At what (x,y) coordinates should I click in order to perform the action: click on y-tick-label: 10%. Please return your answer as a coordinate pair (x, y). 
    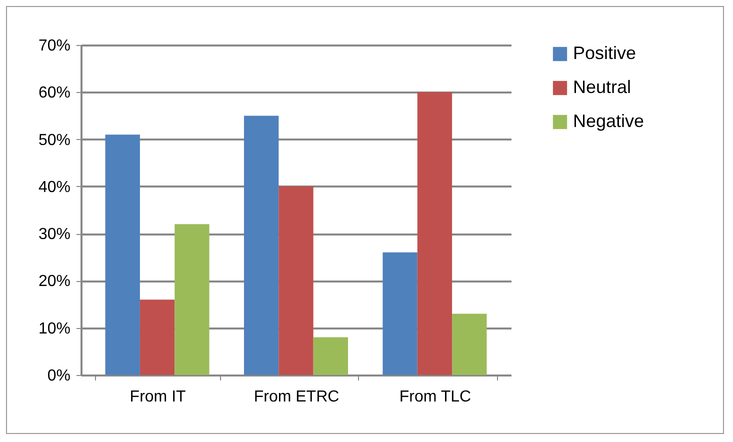
    Looking at the image, I should click on (54, 329).